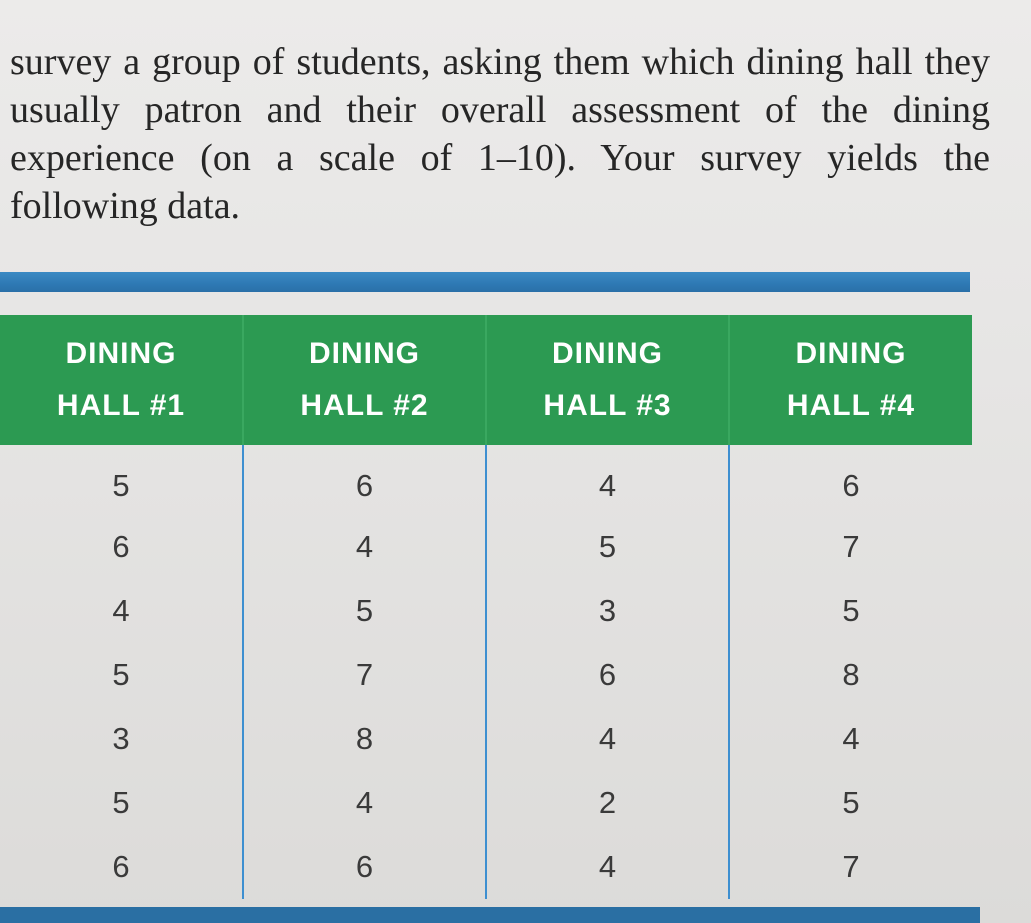 This screenshot has height=923, width=1031. Describe the element at coordinates (490, 915) in the screenshot. I see `bottom-rule` at that location.